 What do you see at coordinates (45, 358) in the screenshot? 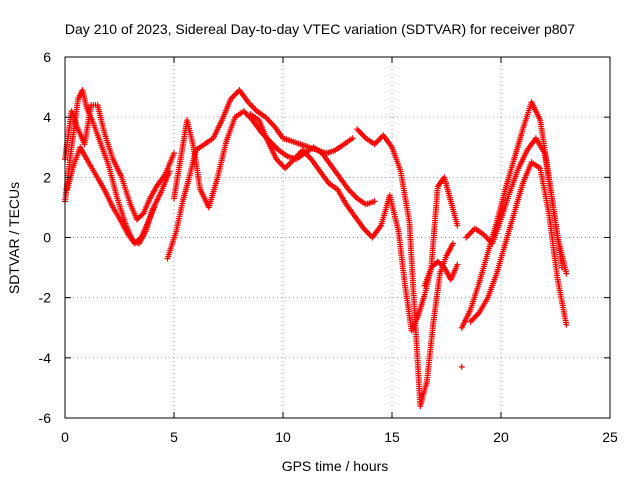
I see `y-tick-label: -4` at bounding box center [45, 358].